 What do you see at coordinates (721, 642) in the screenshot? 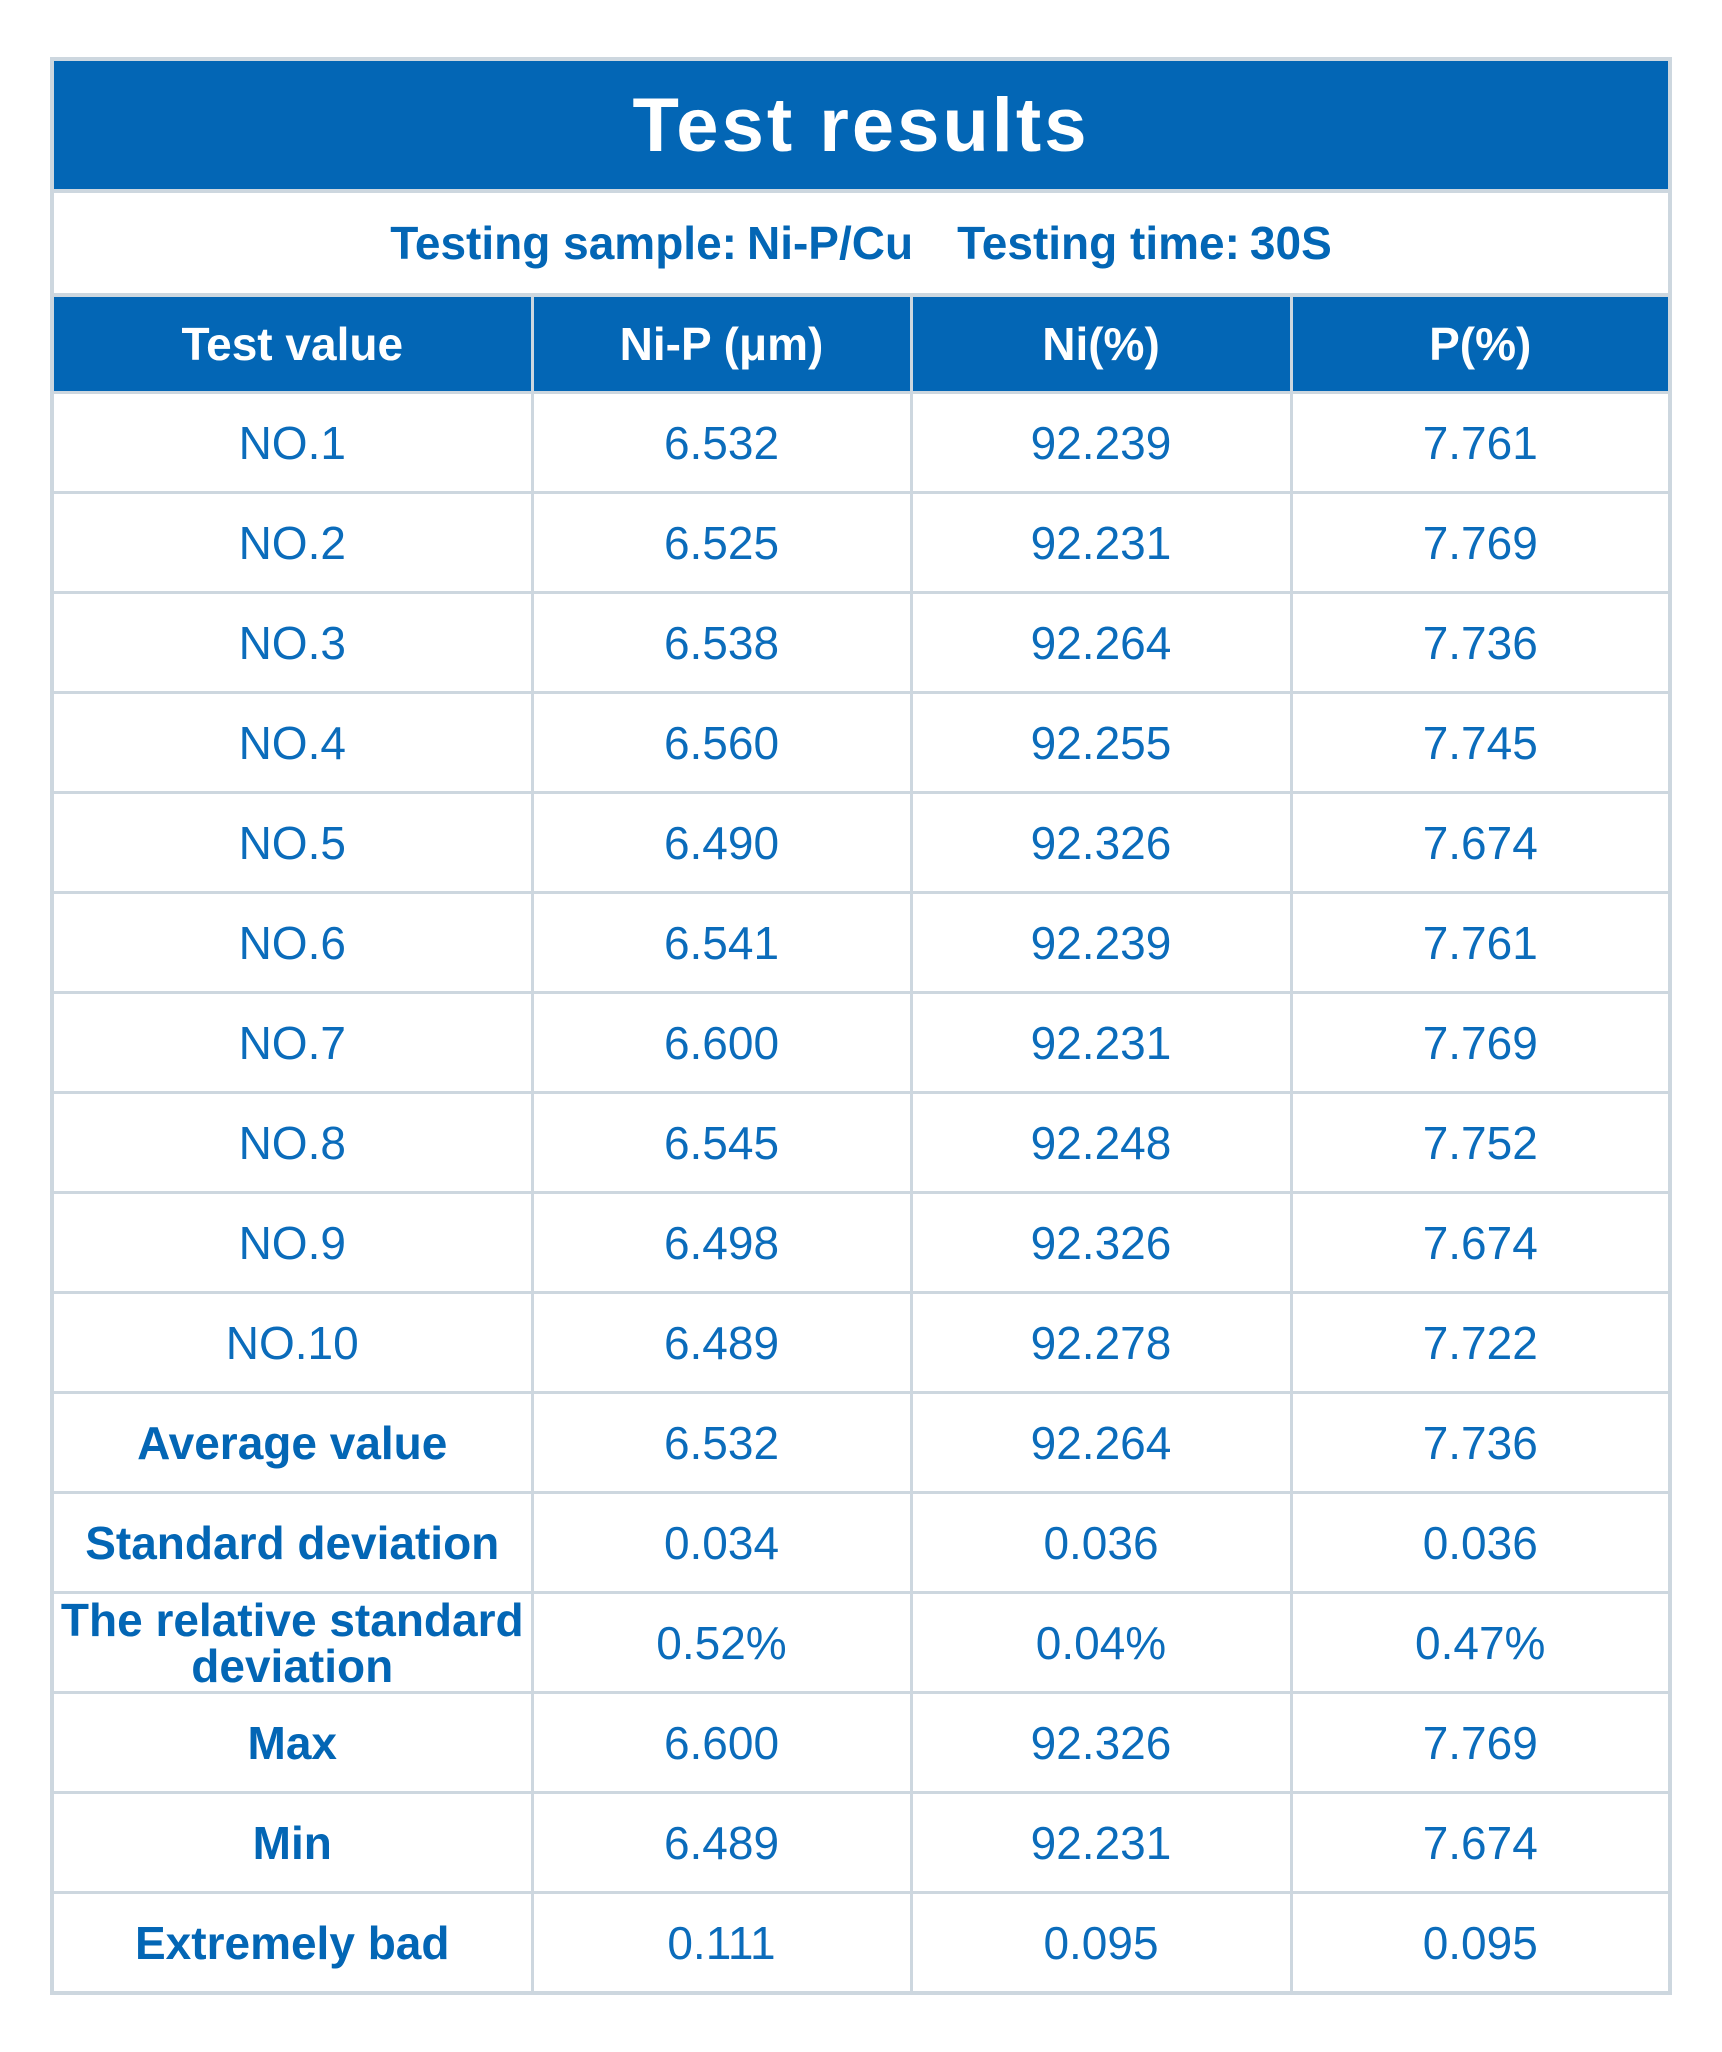
I see `nip-value: 6.538` at bounding box center [721, 642].